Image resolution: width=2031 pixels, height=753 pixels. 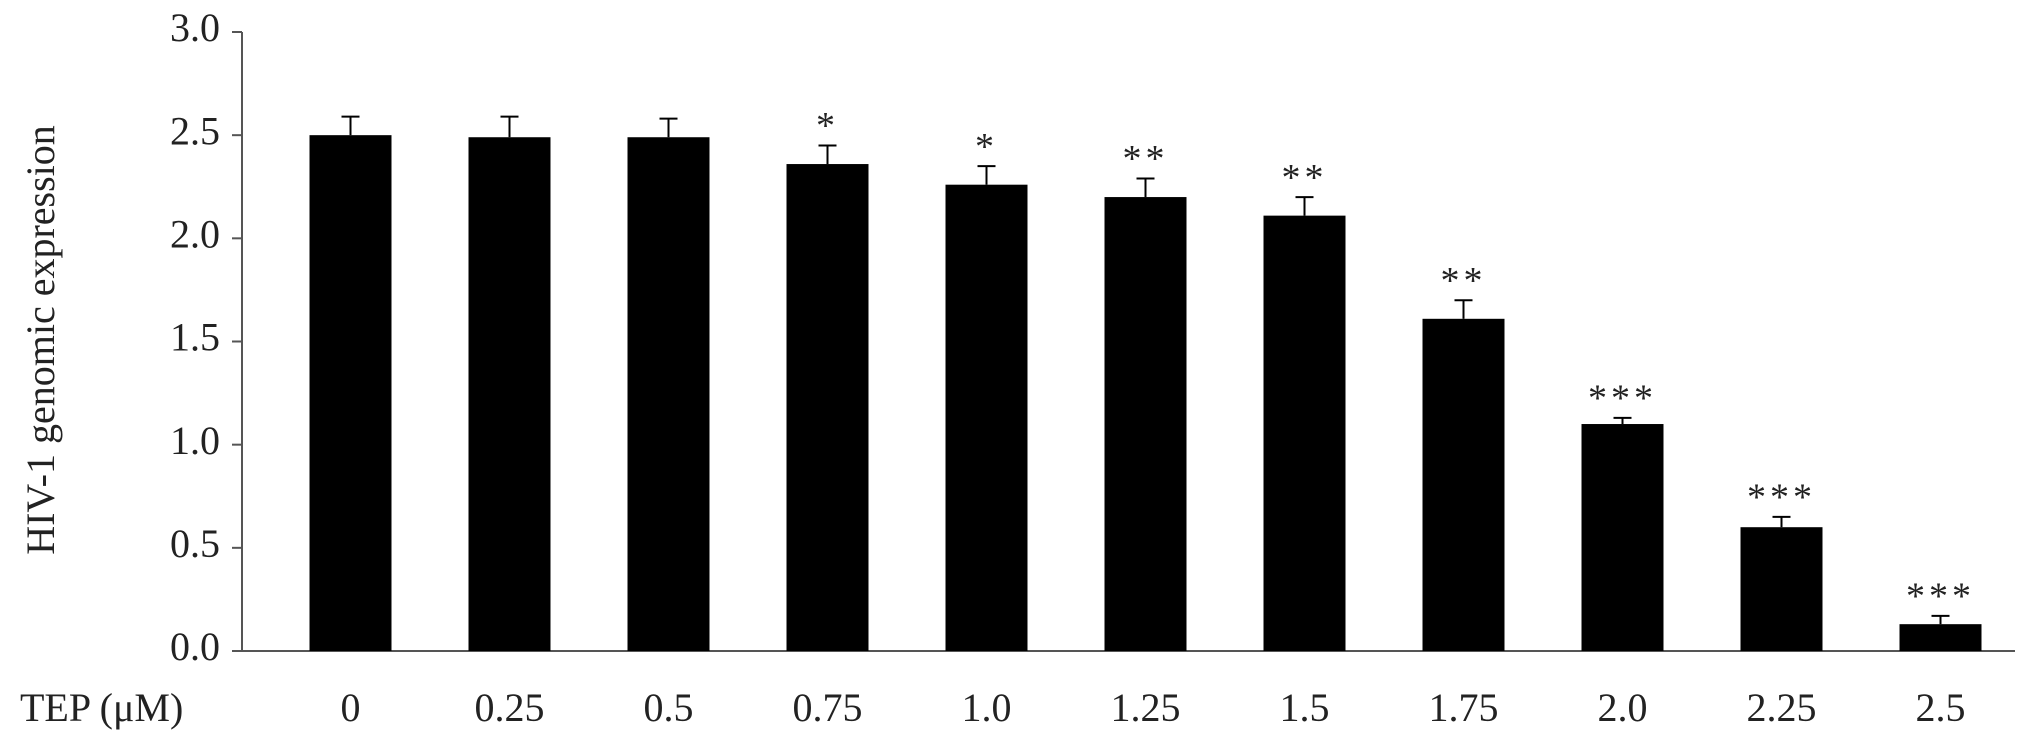 What do you see at coordinates (510, 707) in the screenshot?
I see `x-tick-label: 0.25` at bounding box center [510, 707].